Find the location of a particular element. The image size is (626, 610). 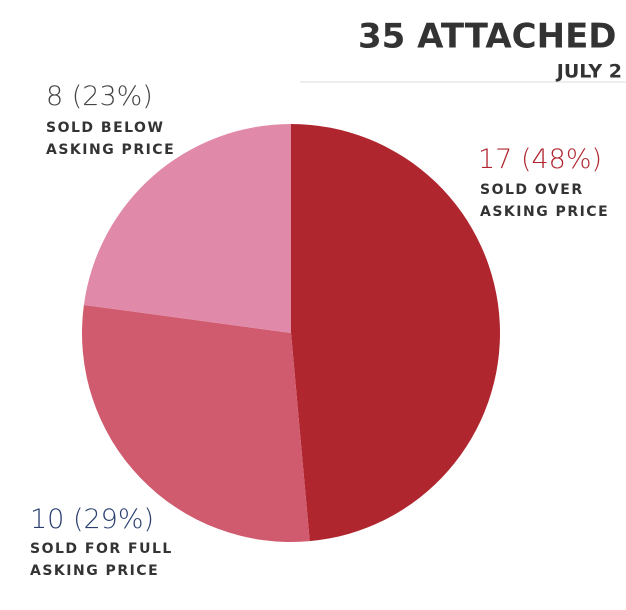

category-label: SOLD OVER ASKING PRICE is located at coordinates (545, 201).